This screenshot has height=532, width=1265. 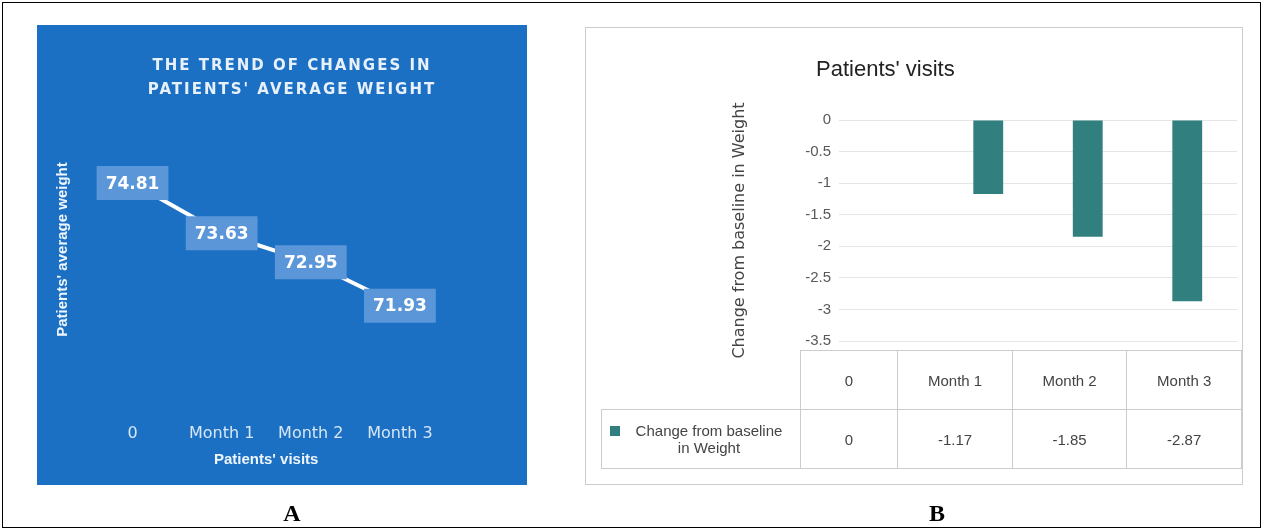 What do you see at coordinates (132, 182) in the screenshot?
I see `data-label: 74.81` at bounding box center [132, 182].